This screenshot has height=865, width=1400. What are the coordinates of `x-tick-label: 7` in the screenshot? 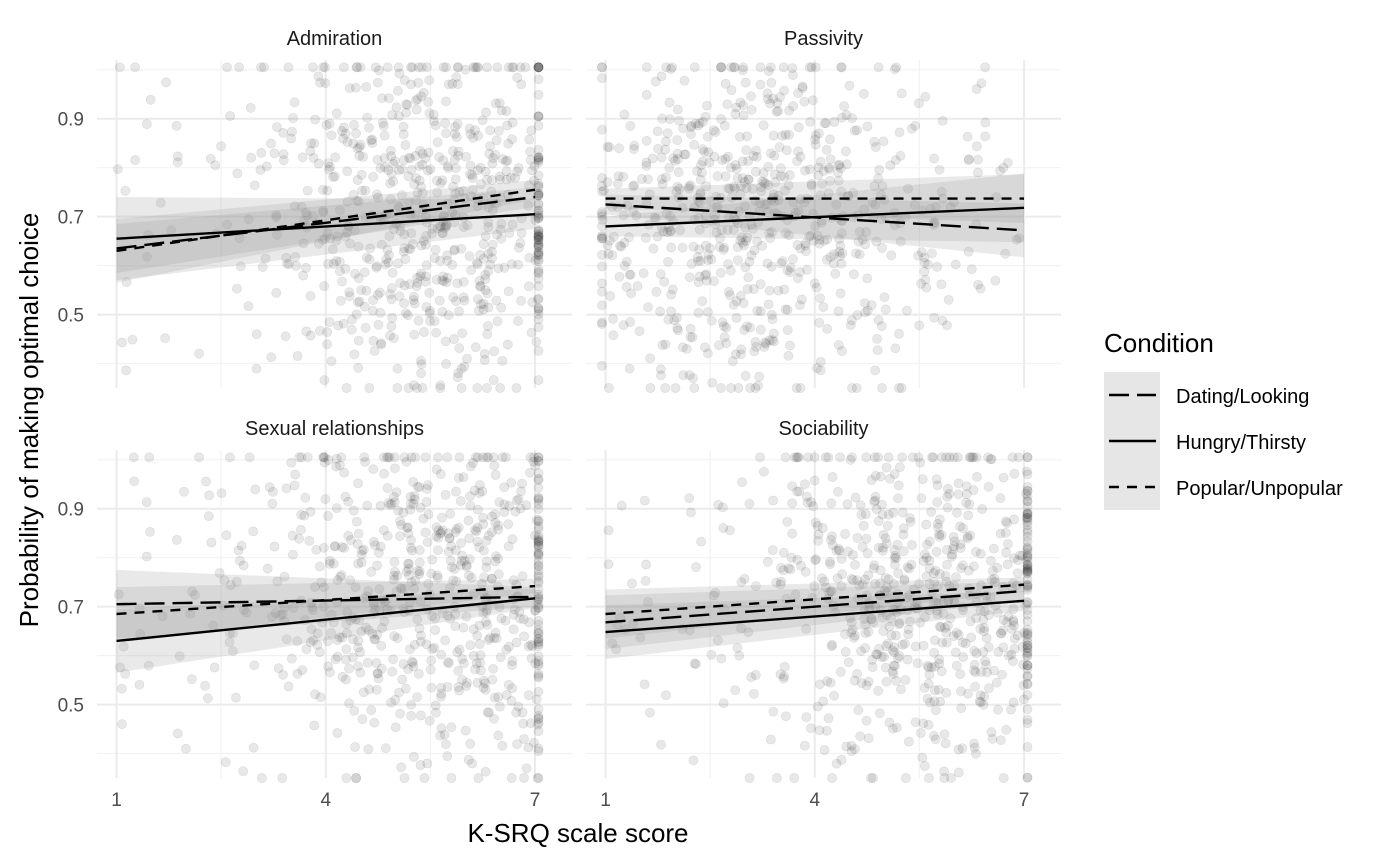 It's located at (535, 800).